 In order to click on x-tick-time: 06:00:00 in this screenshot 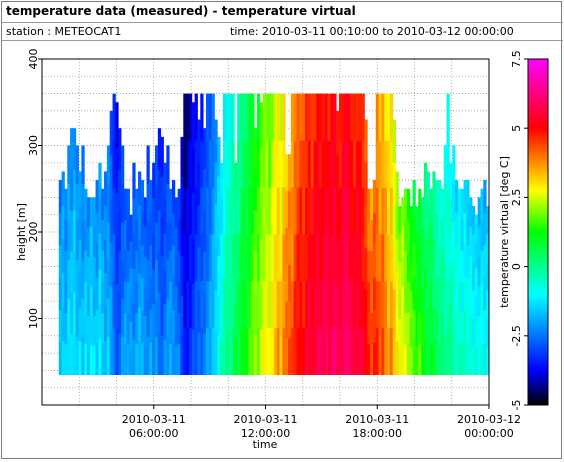, I will do `click(153, 433)`.